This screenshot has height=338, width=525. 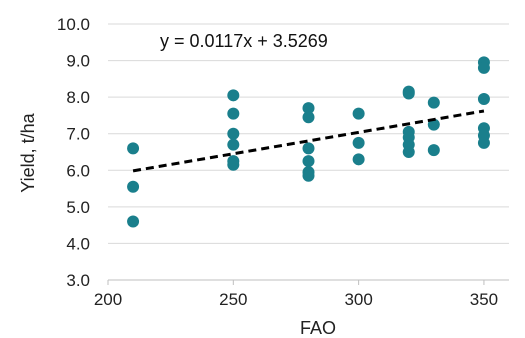 What do you see at coordinates (78, 61) in the screenshot?
I see `y-tick-label: 9.0` at bounding box center [78, 61].